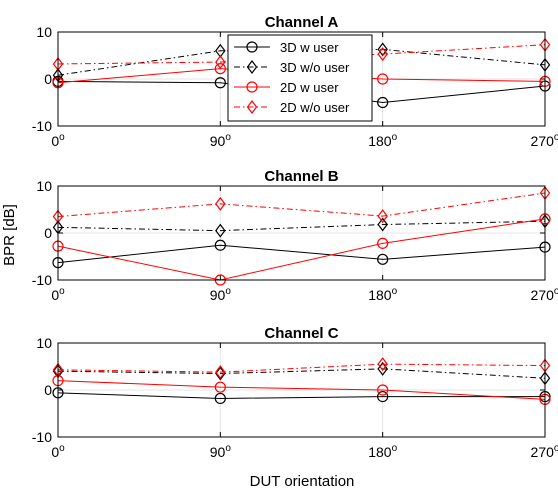 This screenshot has height=494, width=558. Describe the element at coordinates (309, 87) in the screenshot. I see `legend-label: 2D w user` at that location.